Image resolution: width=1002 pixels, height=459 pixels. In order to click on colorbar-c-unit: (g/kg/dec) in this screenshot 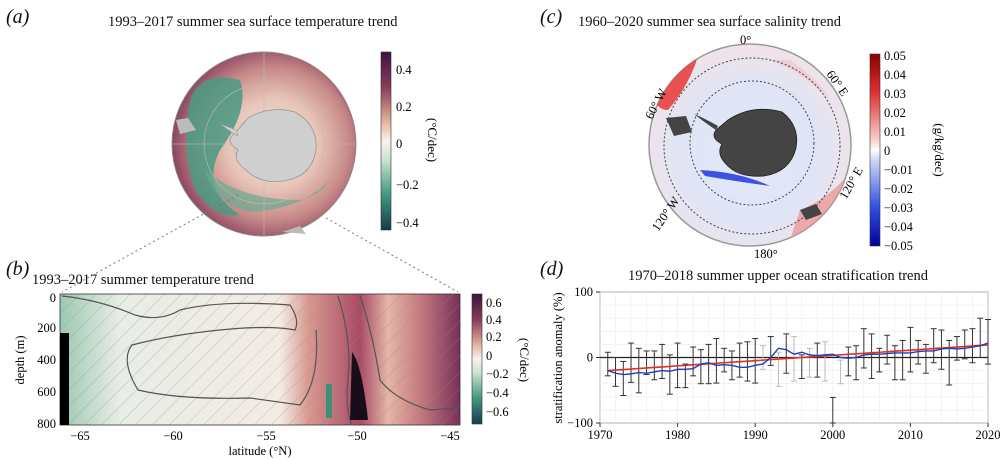, I will do `click(939, 149)`.